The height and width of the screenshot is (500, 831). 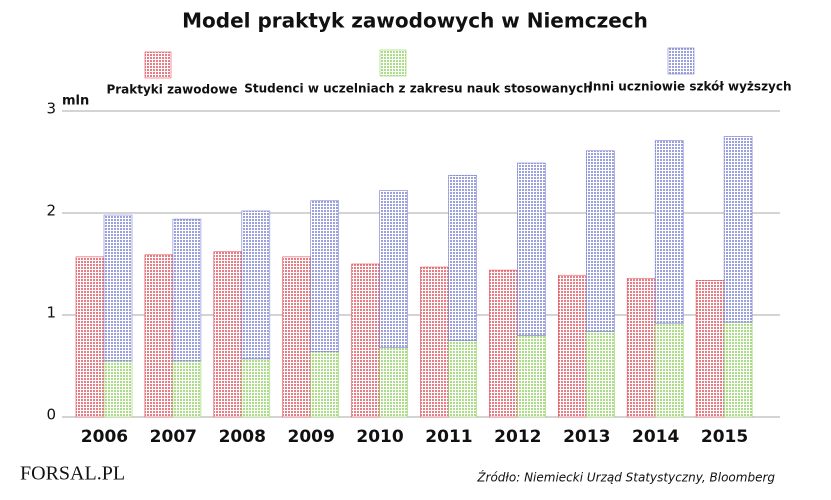 I want to click on x-tick-label: 2011, so click(x=448, y=437).